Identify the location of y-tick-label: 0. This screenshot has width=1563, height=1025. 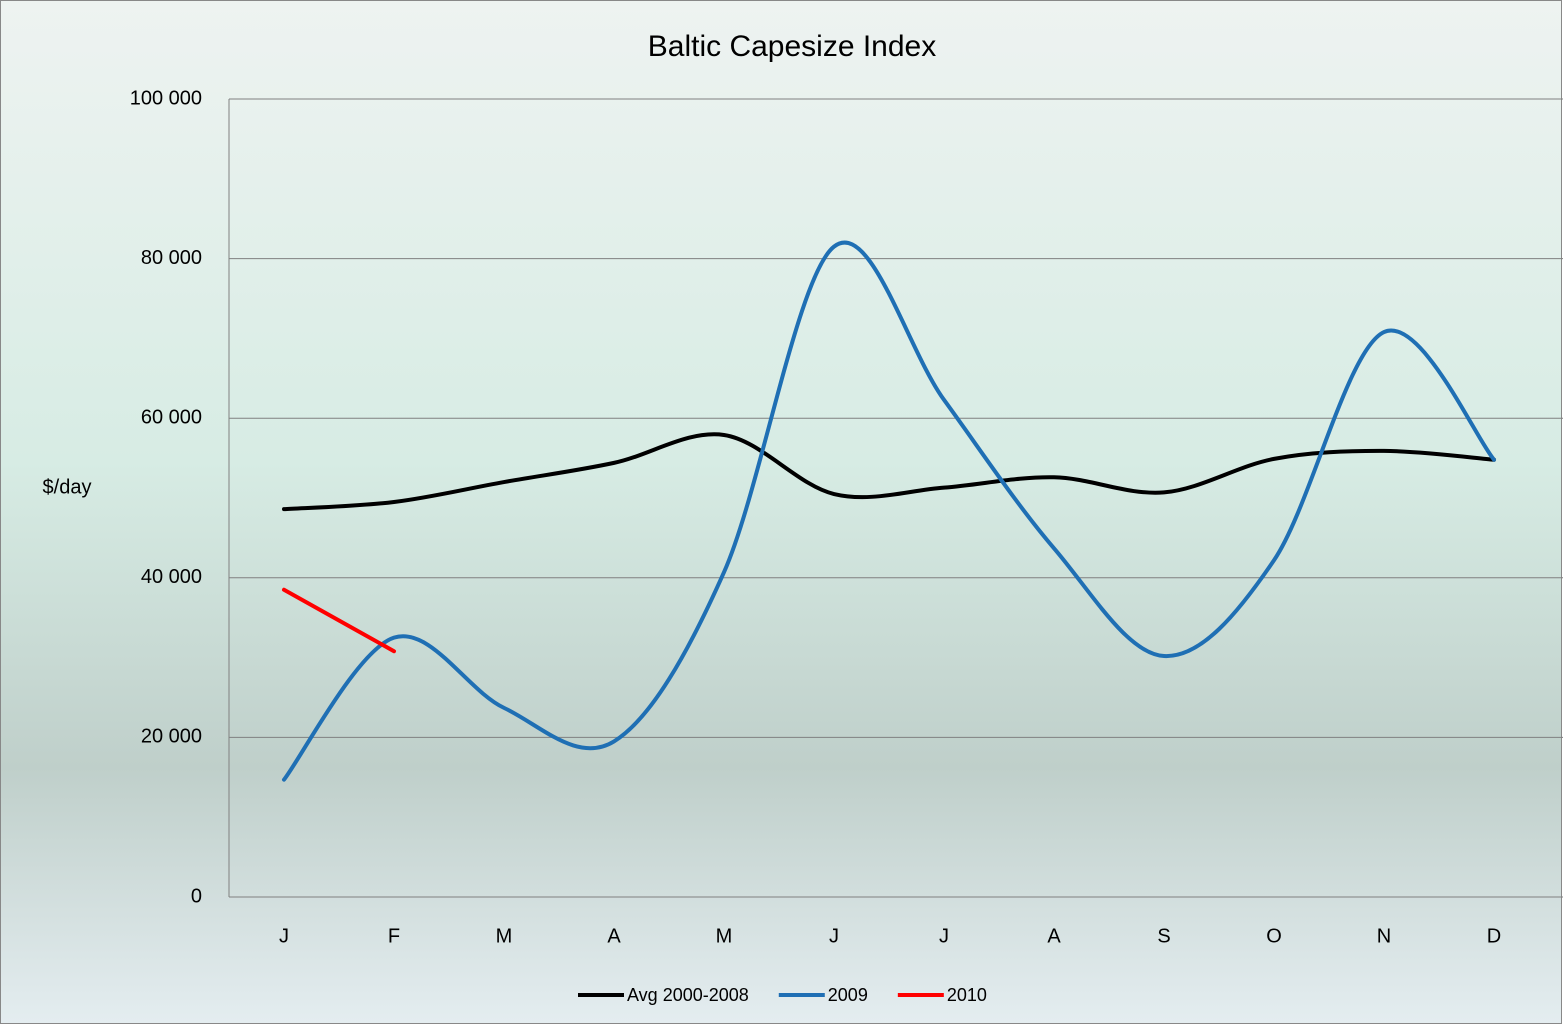
(196, 896).